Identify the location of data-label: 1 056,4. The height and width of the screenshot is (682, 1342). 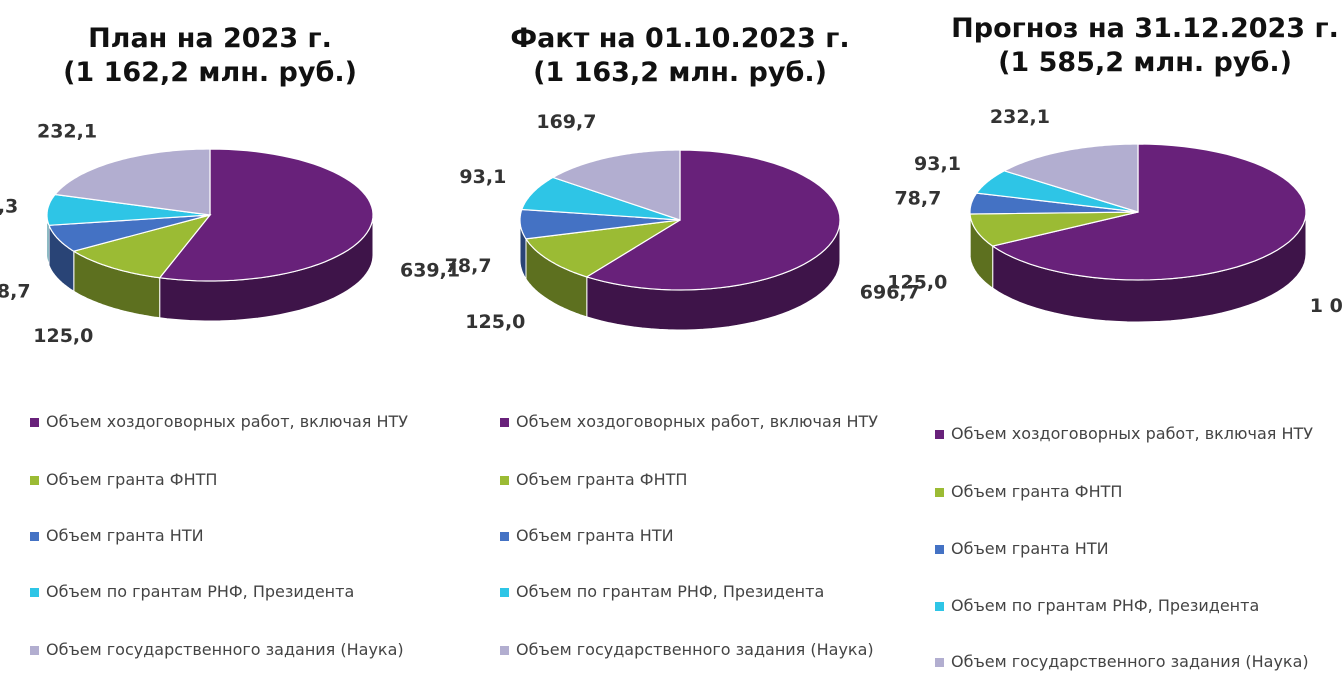
(1326, 306).